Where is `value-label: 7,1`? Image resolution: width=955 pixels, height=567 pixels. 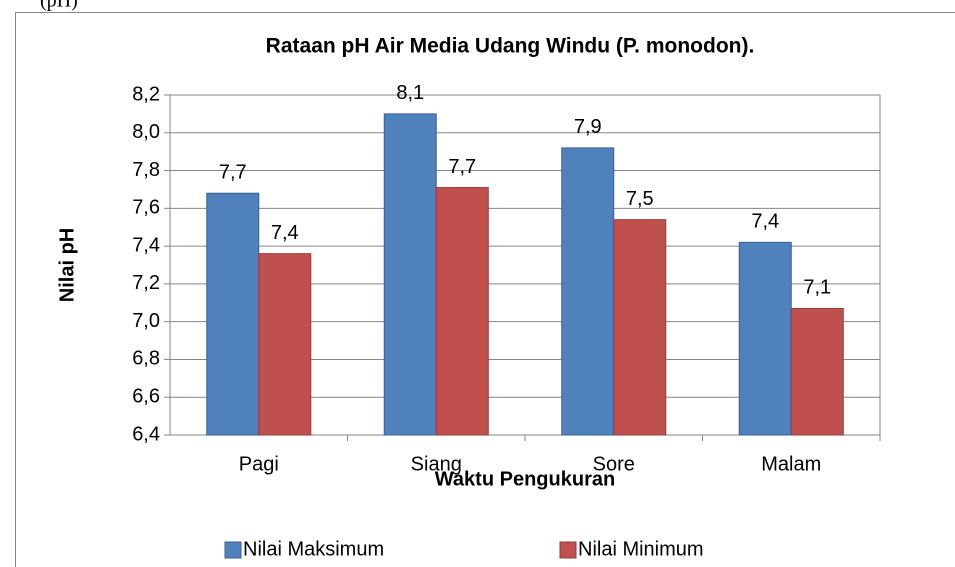
value-label: 7,1 is located at coordinates (817, 288).